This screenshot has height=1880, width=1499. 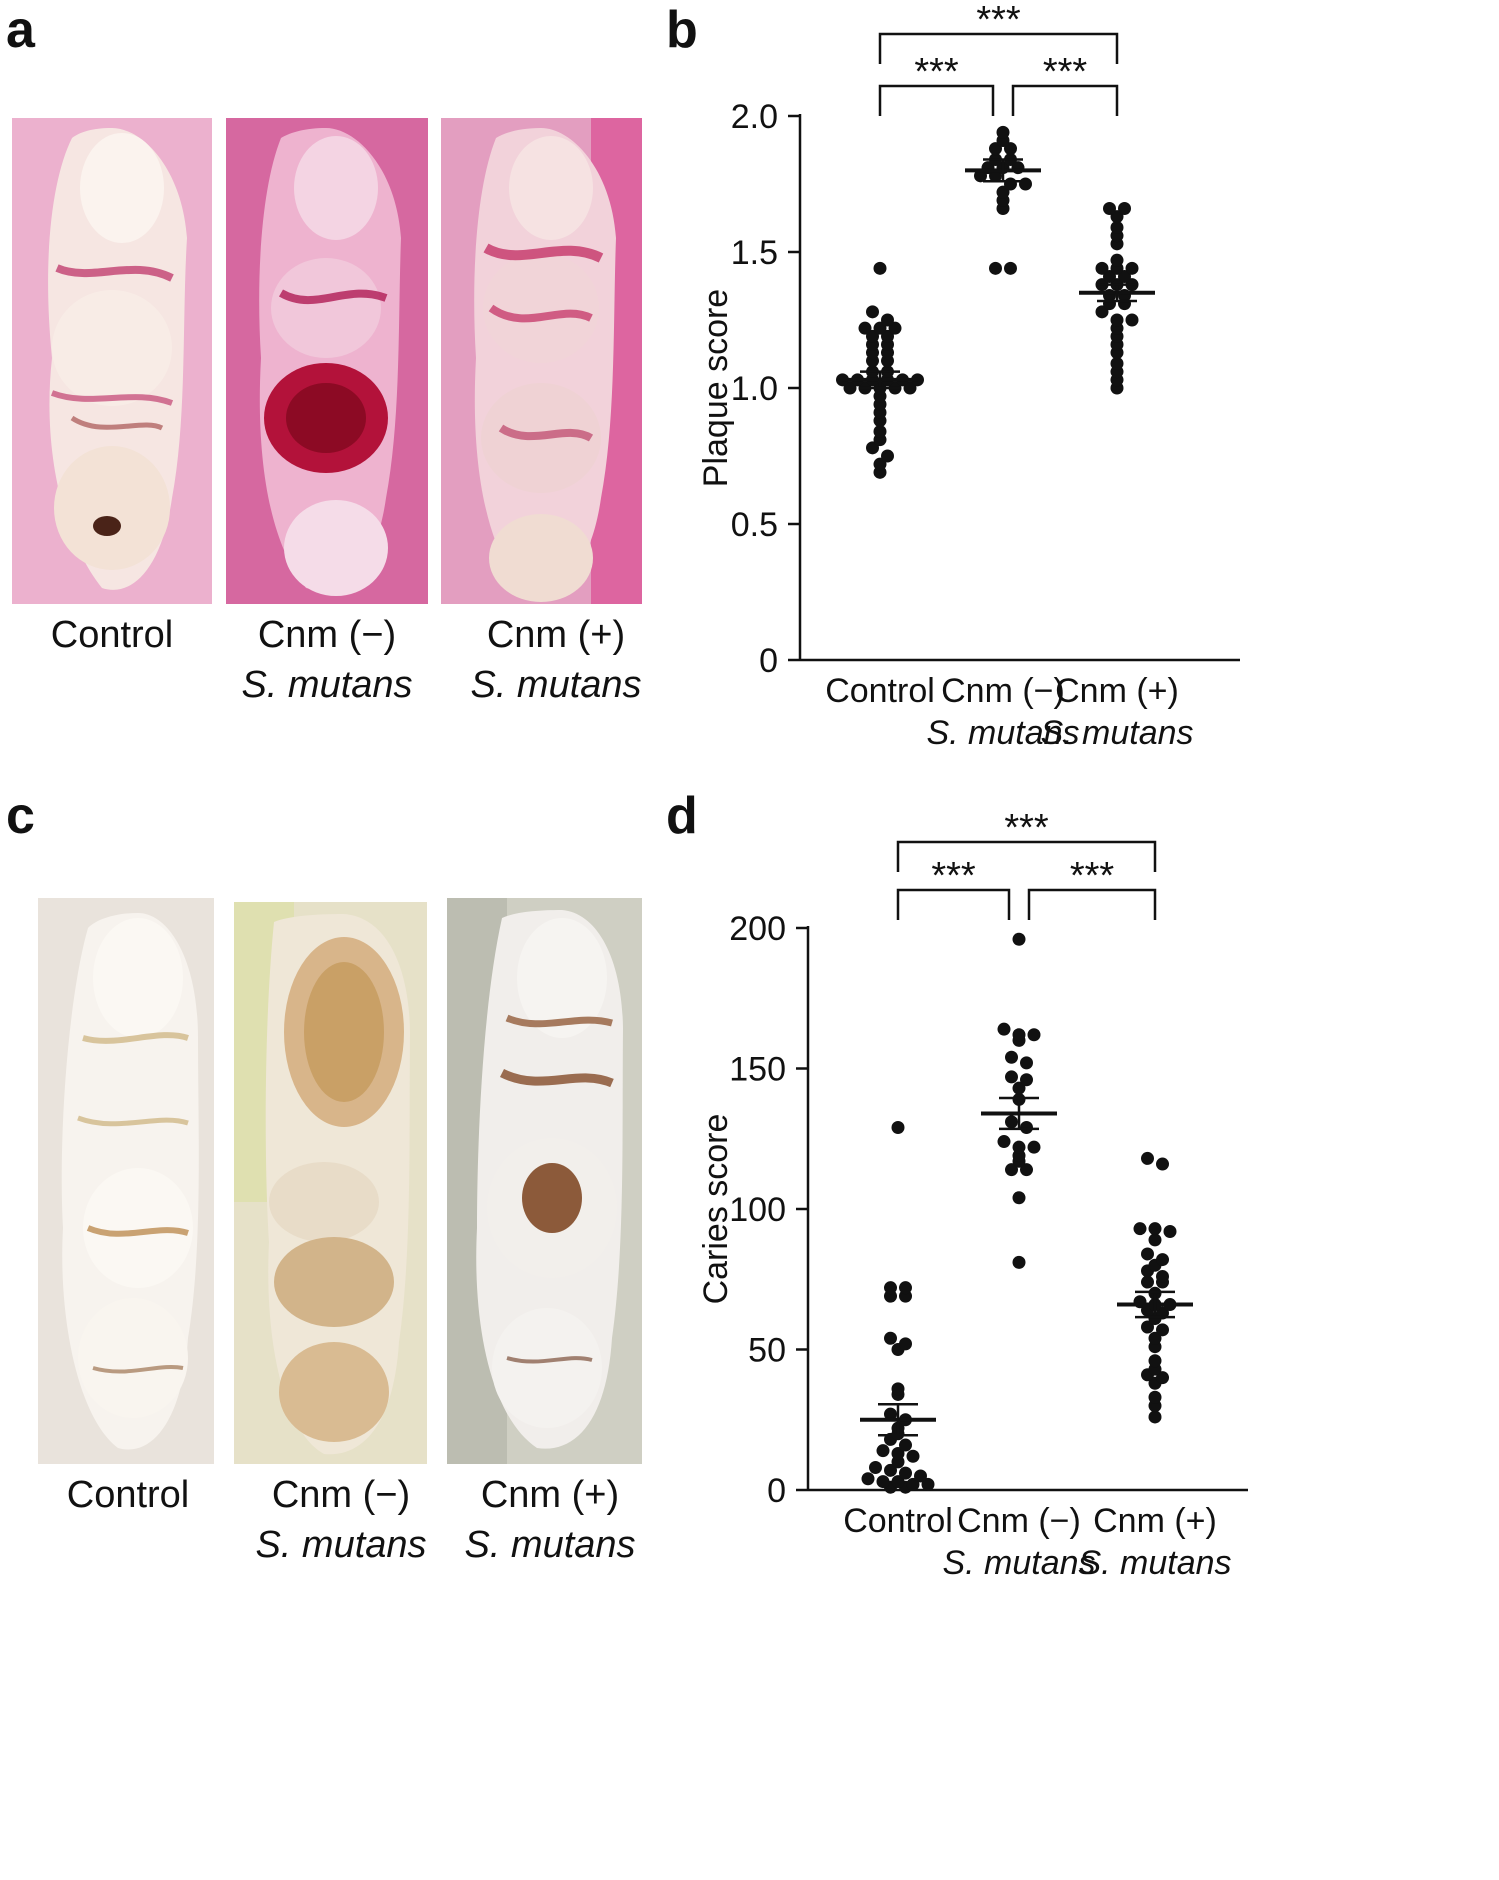 What do you see at coordinates (556, 660) in the screenshot?
I see `photo-a-caption-cnm-positive: Cnm (+) S. mutans` at bounding box center [556, 660].